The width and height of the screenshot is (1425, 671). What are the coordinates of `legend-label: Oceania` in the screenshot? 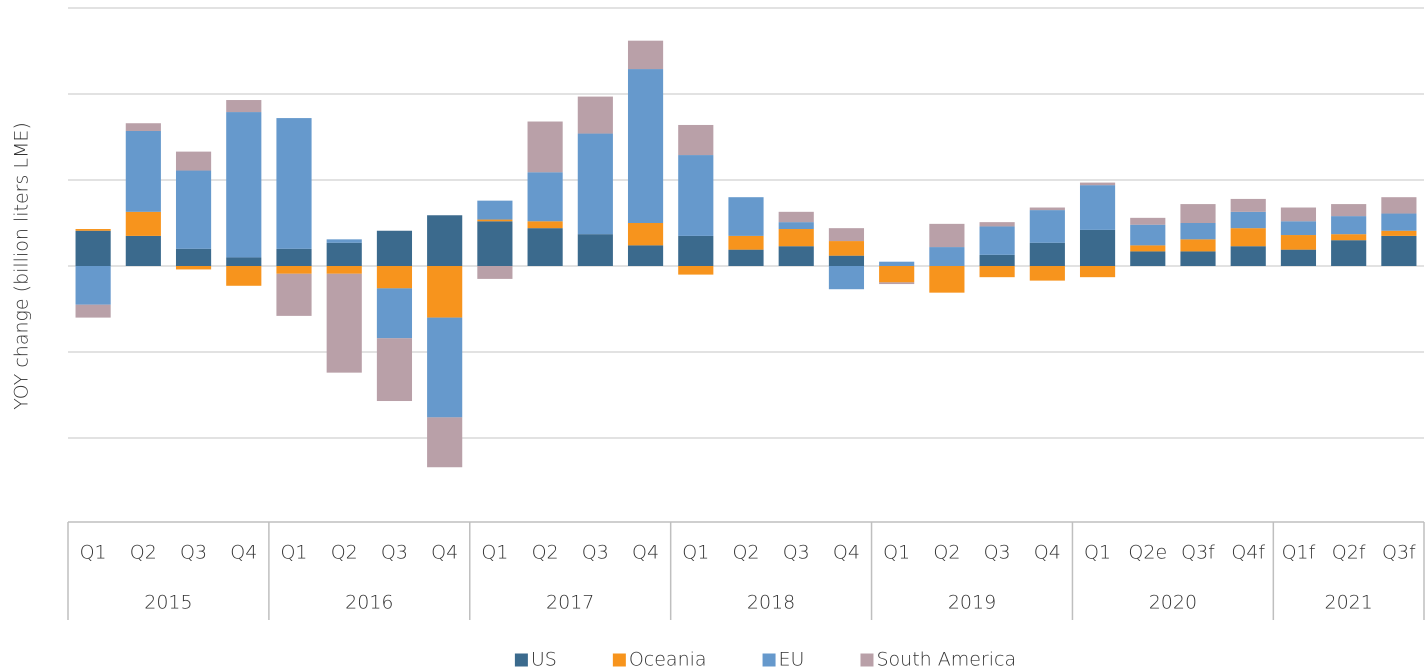 It's located at (668, 660).